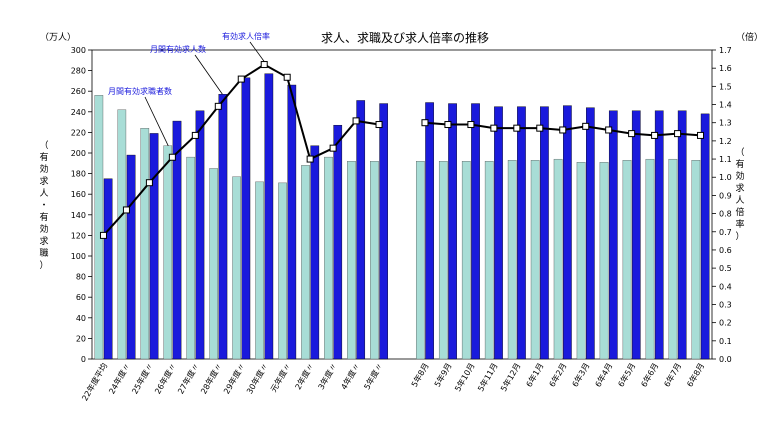  What do you see at coordinates (487, 377) in the screenshot?
I see `x-tick-label: 5年11月` at bounding box center [487, 377].